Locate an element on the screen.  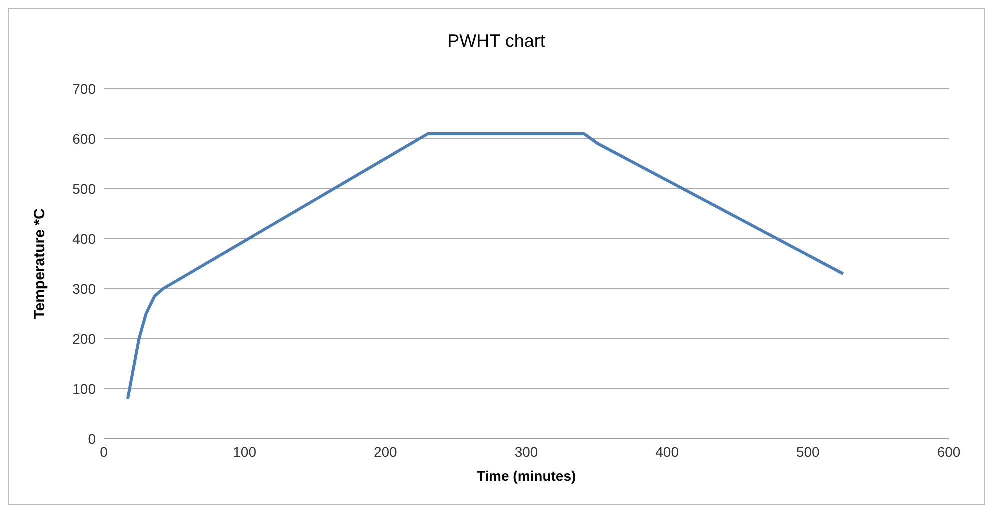
x-tick-label: 400 is located at coordinates (668, 452).